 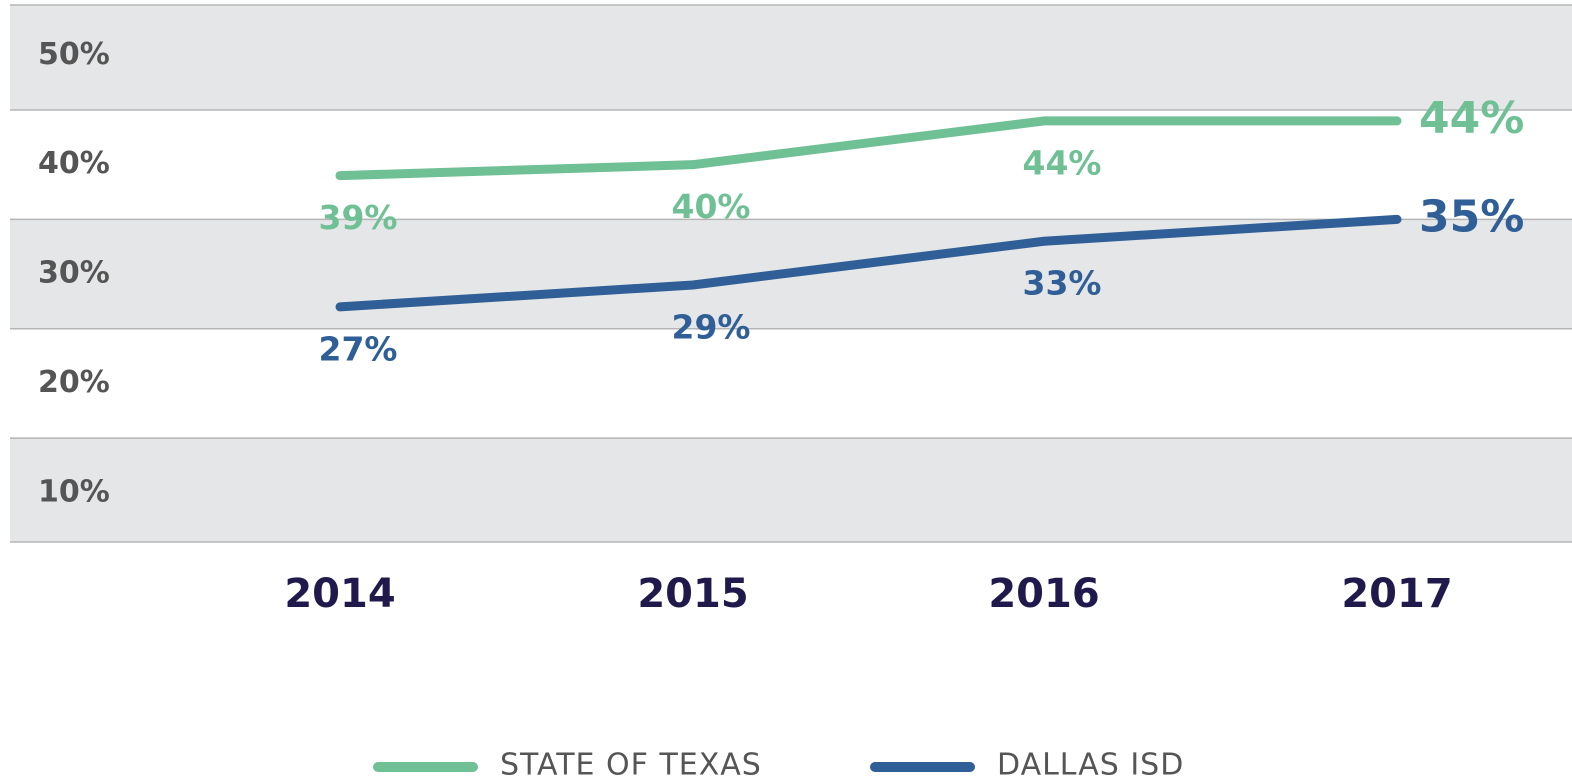 What do you see at coordinates (692, 594) in the screenshot?
I see `x-tick-label: 2015` at bounding box center [692, 594].